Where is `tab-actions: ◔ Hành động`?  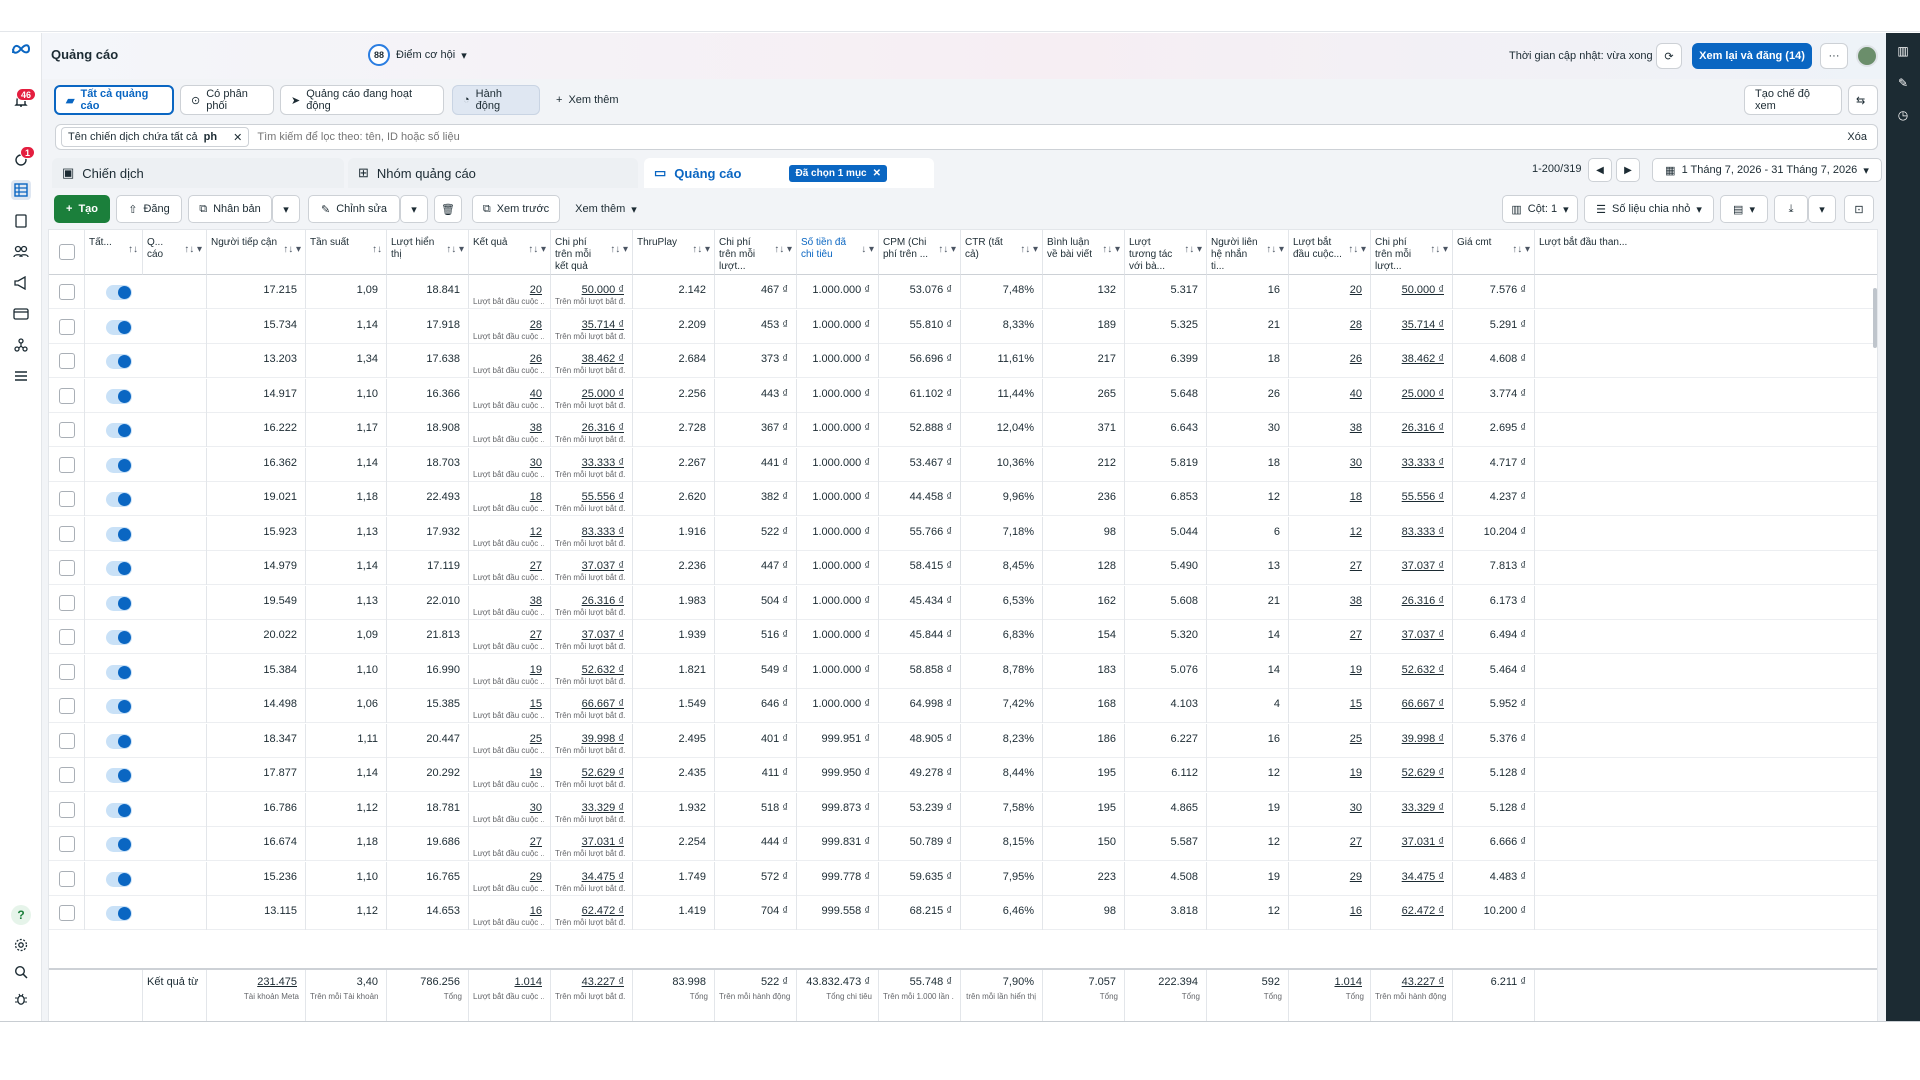 tab-actions: ◔ Hành động is located at coordinates (496, 100).